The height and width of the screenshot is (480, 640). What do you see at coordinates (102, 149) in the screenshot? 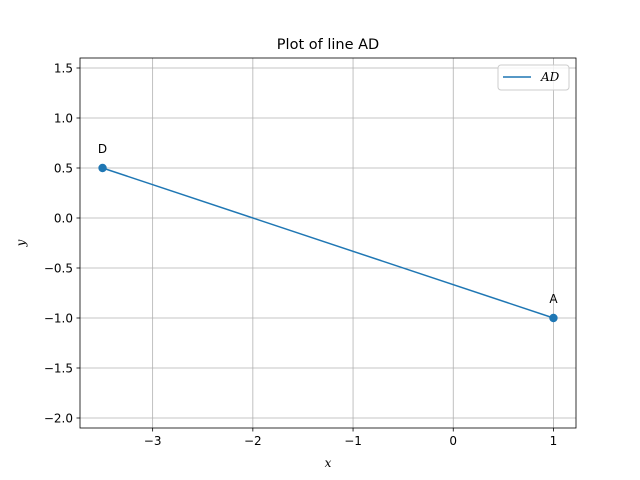
I see `point-label-d: D` at bounding box center [102, 149].